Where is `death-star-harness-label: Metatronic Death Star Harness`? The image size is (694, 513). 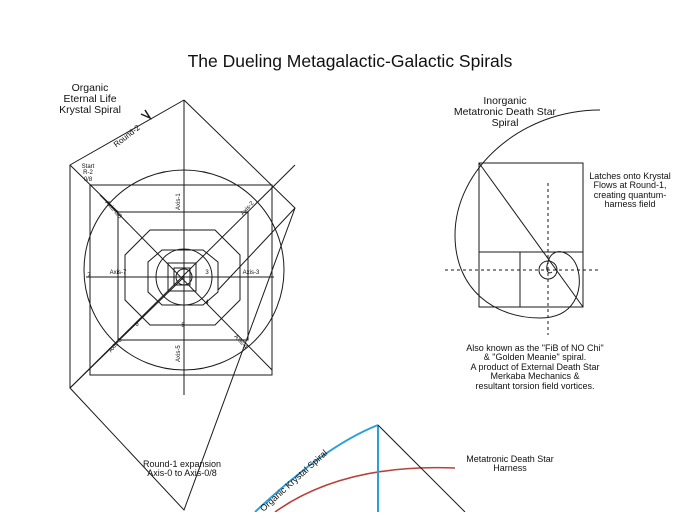
death-star-harness-label: Metatronic Death Star Harness is located at coordinates (510, 464).